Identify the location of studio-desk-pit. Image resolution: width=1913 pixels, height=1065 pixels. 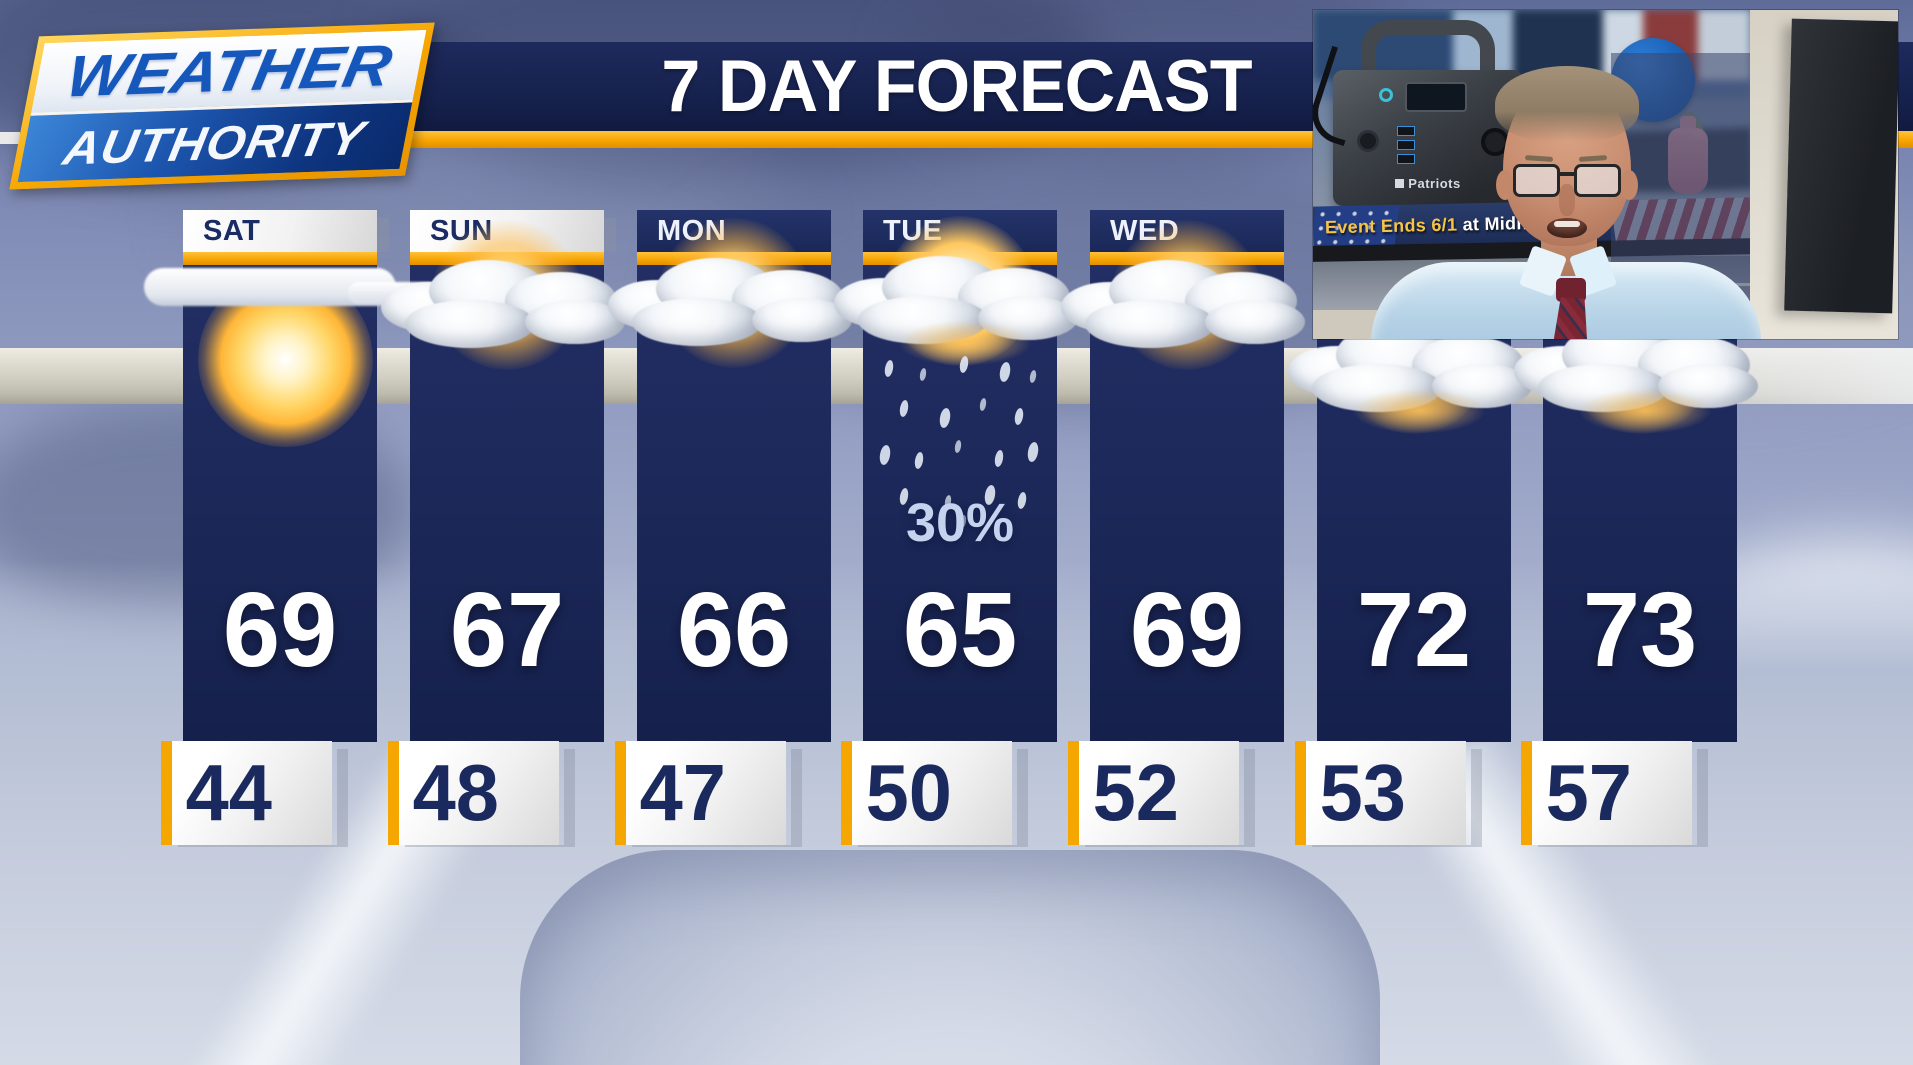
(950, 957).